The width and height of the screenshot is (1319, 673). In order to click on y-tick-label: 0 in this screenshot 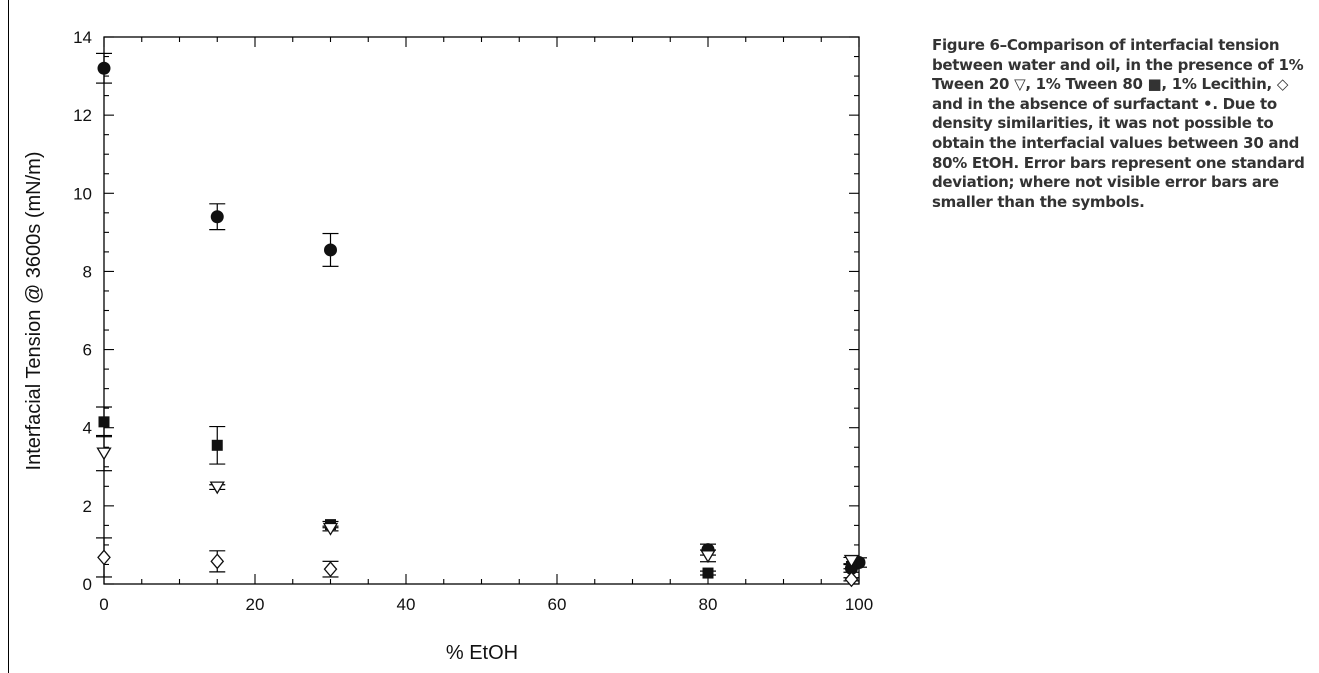, I will do `click(87, 584)`.